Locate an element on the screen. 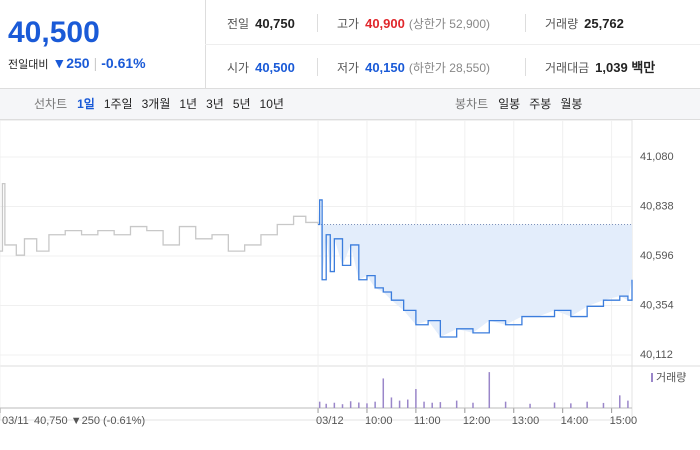  stat-value: 1,039 백만 is located at coordinates (625, 67).